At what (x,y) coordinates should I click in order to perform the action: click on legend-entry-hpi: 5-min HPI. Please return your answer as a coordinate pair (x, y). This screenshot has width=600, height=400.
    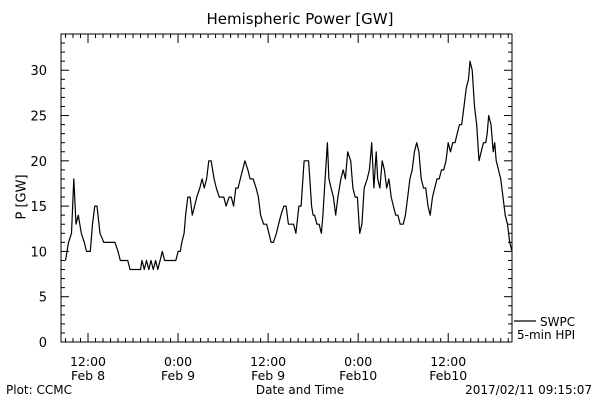
    Looking at the image, I should click on (546, 335).